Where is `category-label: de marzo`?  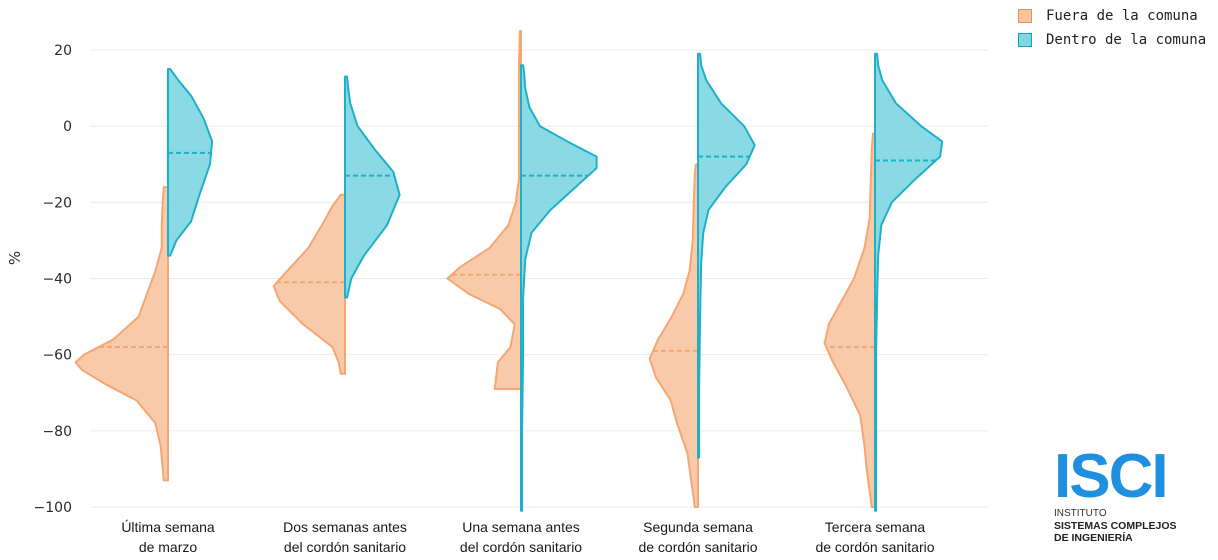
category-label: de marzo is located at coordinates (168, 547).